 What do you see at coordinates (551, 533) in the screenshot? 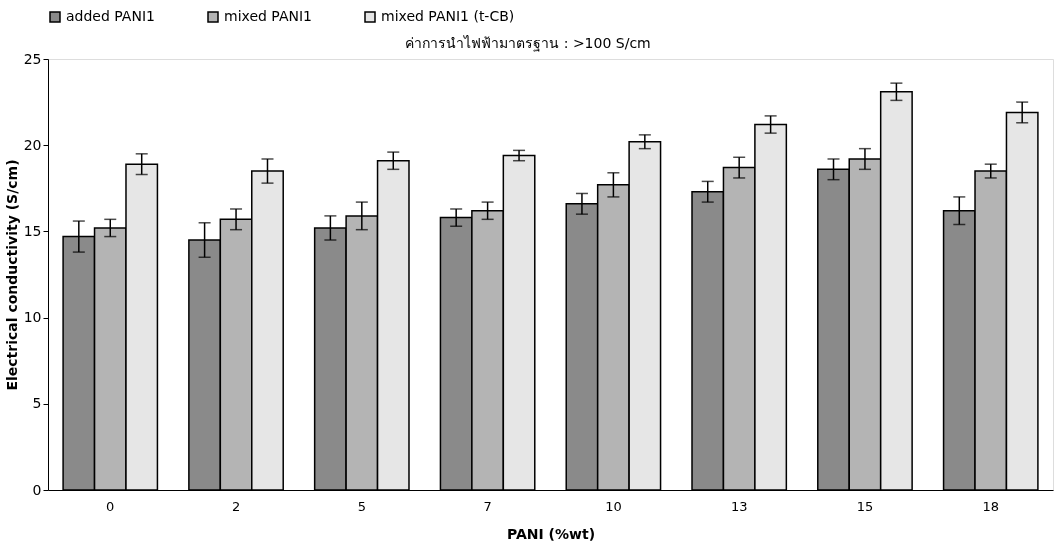
I see `x-axis-title: PANI (%wt)` at bounding box center [551, 533].